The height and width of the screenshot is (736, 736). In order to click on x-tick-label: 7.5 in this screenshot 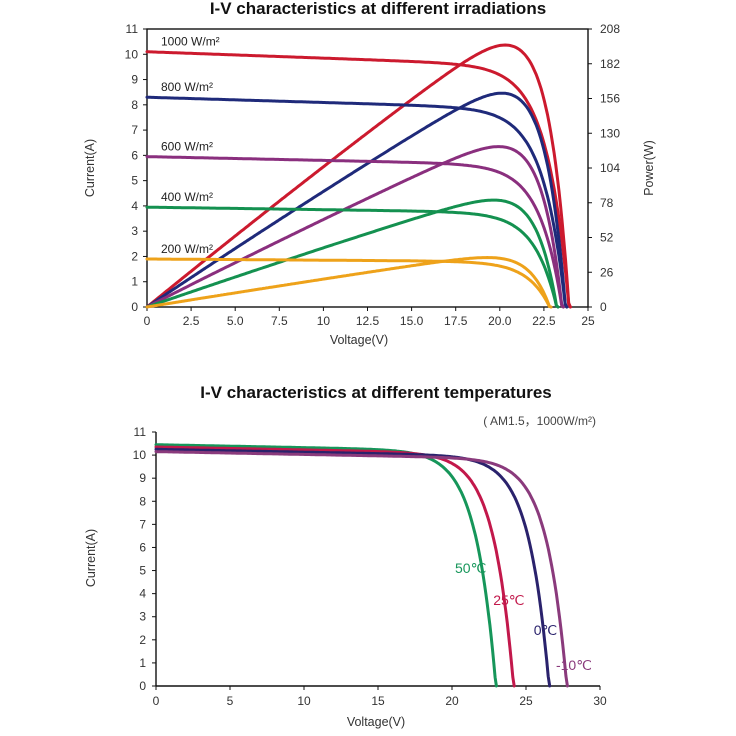, I will do `click(279, 321)`.